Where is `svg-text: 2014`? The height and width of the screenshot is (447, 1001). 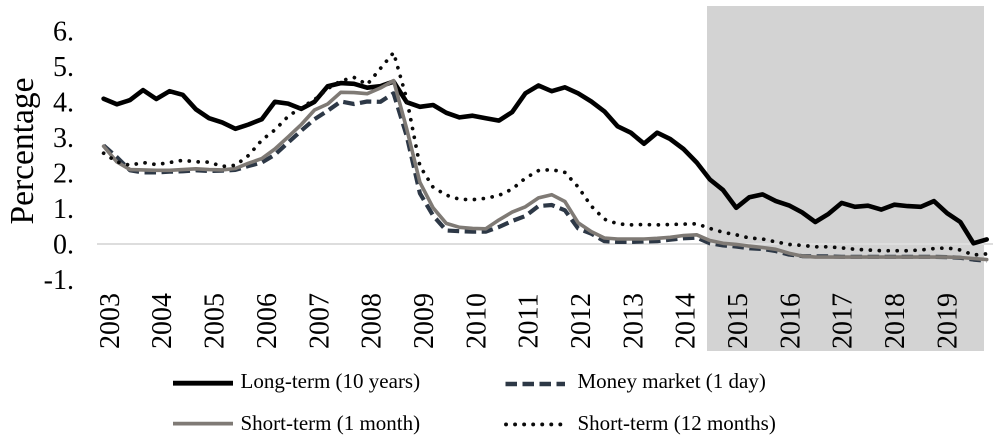
svg-text: 2014 is located at coordinates (686, 321).